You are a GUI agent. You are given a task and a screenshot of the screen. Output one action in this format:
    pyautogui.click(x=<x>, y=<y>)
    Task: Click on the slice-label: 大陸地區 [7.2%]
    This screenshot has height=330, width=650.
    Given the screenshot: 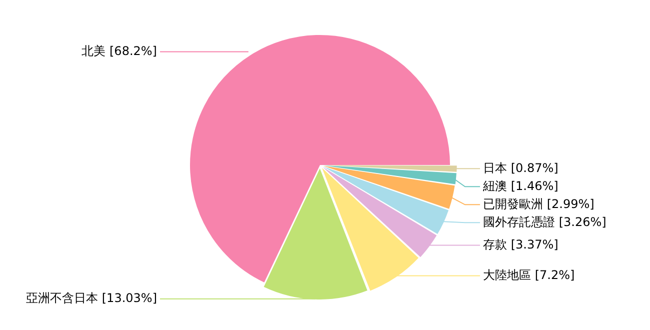 What is the action you would take?
    pyautogui.click(x=529, y=275)
    